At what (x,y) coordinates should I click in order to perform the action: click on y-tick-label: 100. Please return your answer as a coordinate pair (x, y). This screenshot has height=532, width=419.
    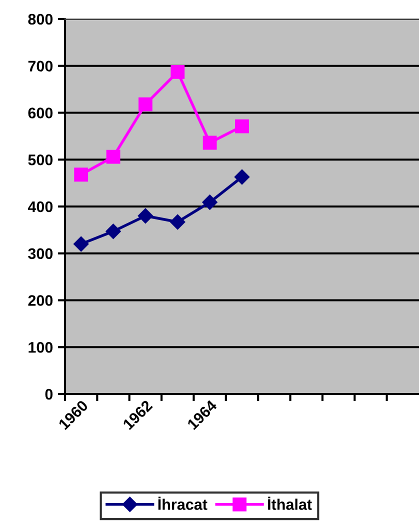
    Looking at the image, I should click on (40, 347).